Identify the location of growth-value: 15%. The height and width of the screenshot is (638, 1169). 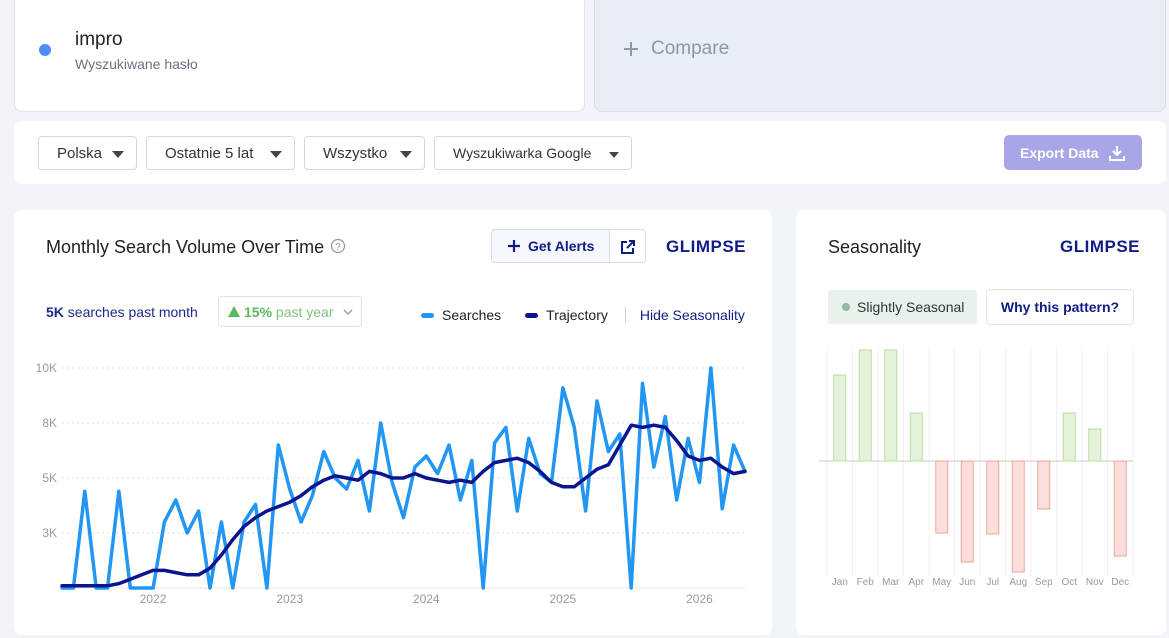
(258, 311).